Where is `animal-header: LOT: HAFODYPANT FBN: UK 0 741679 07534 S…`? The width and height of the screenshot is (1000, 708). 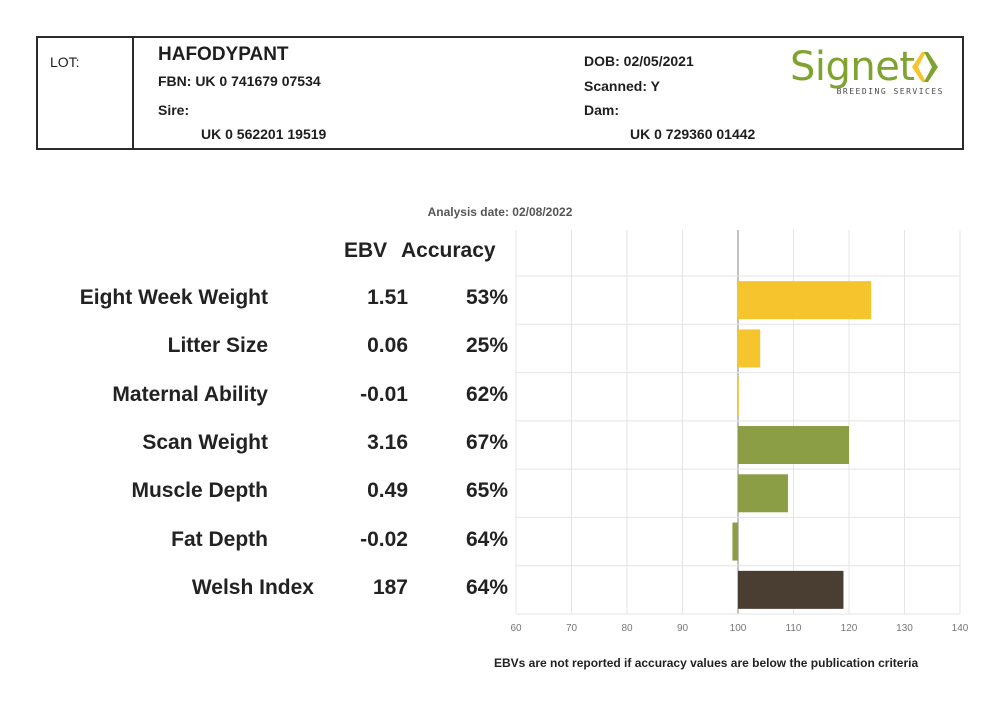
animal-header: LOT: HAFODYPANT FBN: UK 0 741679 07534 S… is located at coordinates (500, 93).